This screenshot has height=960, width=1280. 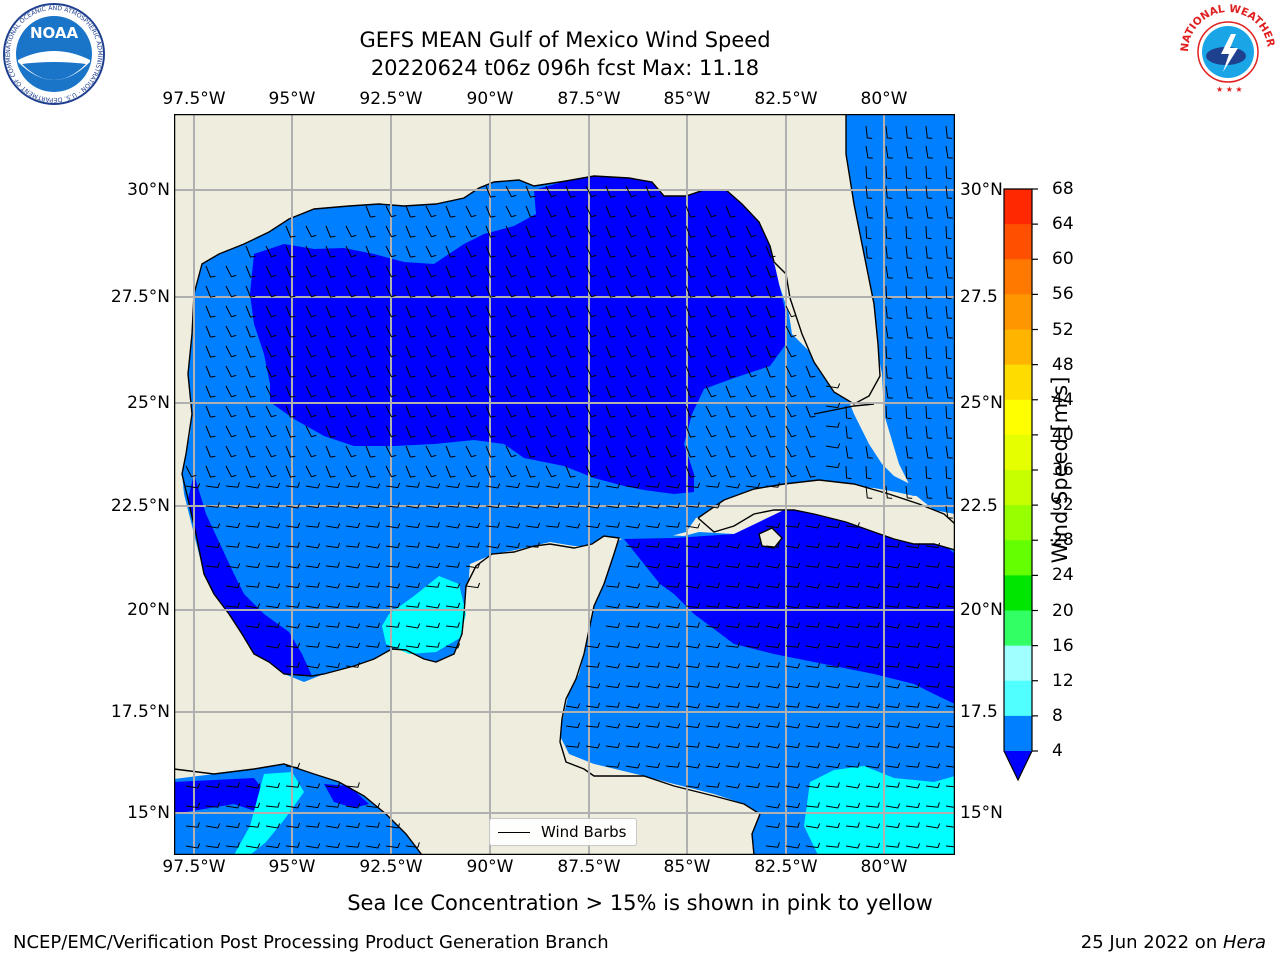 I want to click on lat-label-left: 20°N, so click(x=148, y=610).